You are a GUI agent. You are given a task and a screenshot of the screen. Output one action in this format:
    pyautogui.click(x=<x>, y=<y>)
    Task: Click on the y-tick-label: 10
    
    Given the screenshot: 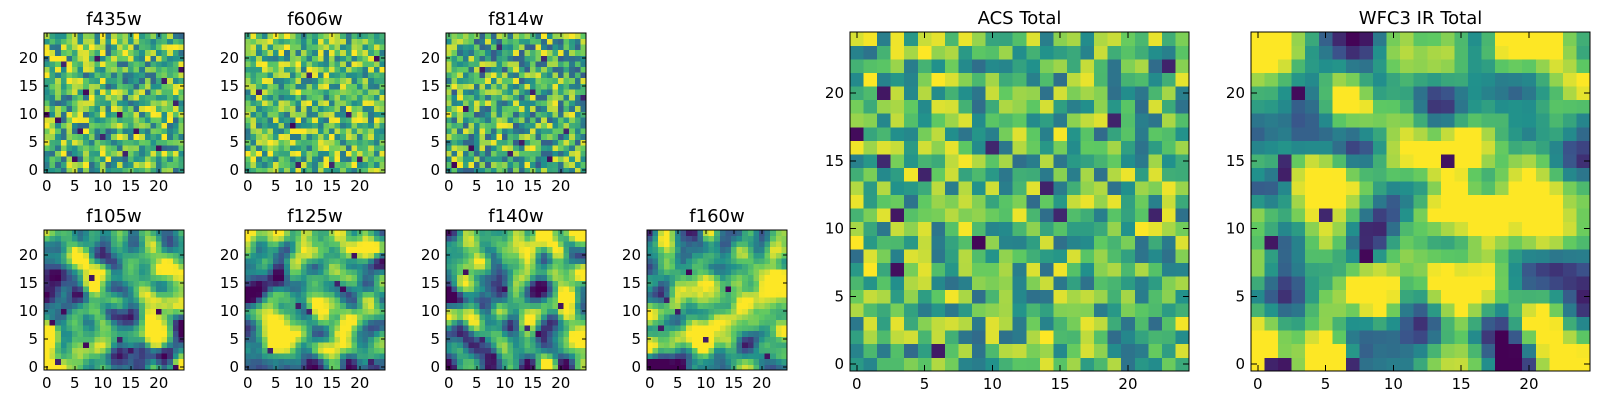 What is the action you would take?
    pyautogui.click(x=28, y=311)
    